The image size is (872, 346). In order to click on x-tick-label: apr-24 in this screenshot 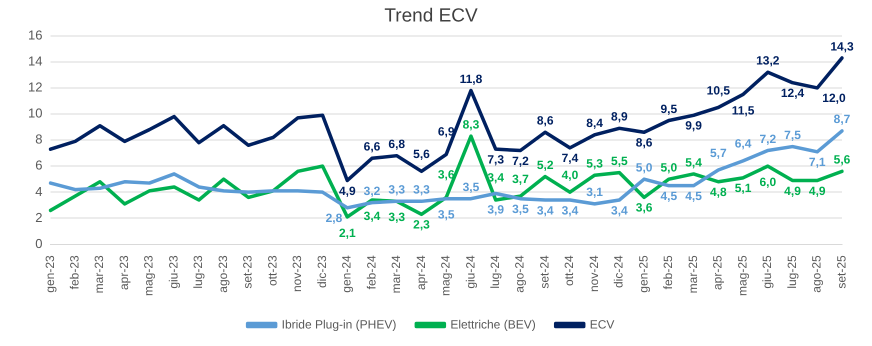, I will do `click(421, 272)`.